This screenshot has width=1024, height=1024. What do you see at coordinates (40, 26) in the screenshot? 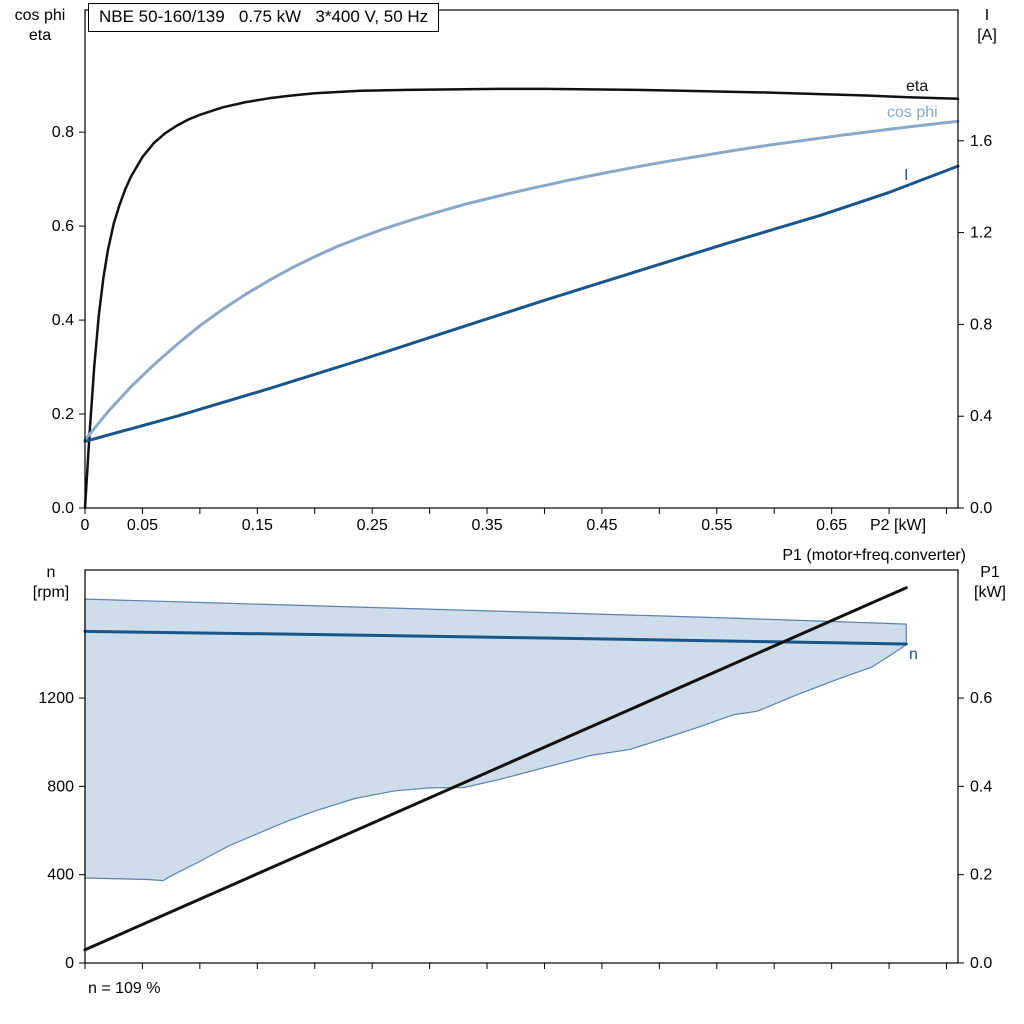
I see `top-chart-left-axis-title: cos phi eta` at bounding box center [40, 26].